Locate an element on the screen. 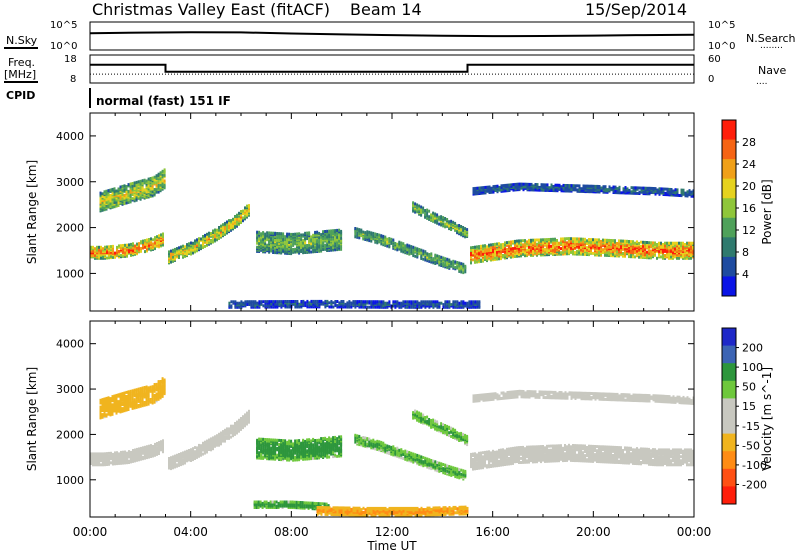  freq-right-tick-low: 0 is located at coordinates (711, 79).